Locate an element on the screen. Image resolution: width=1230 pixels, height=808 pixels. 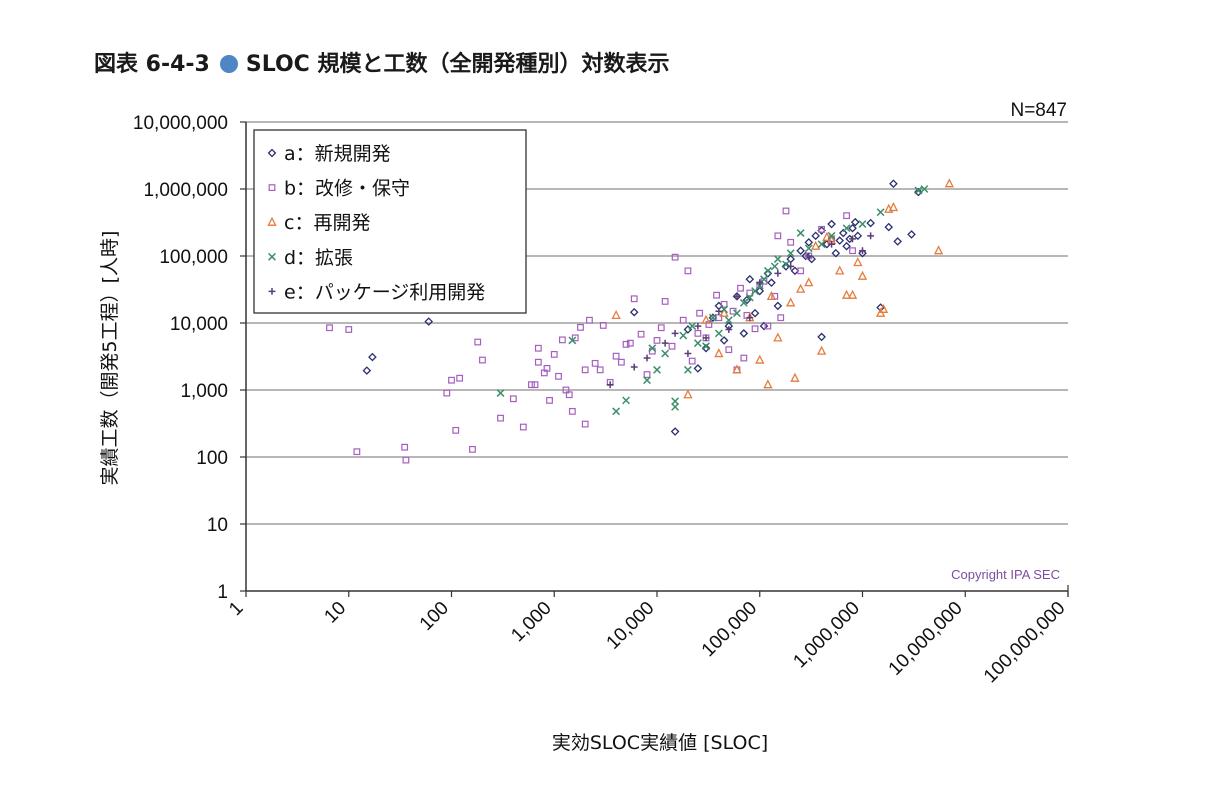
copyright-label: Copyright IPA SEC is located at coordinates (1005, 574).